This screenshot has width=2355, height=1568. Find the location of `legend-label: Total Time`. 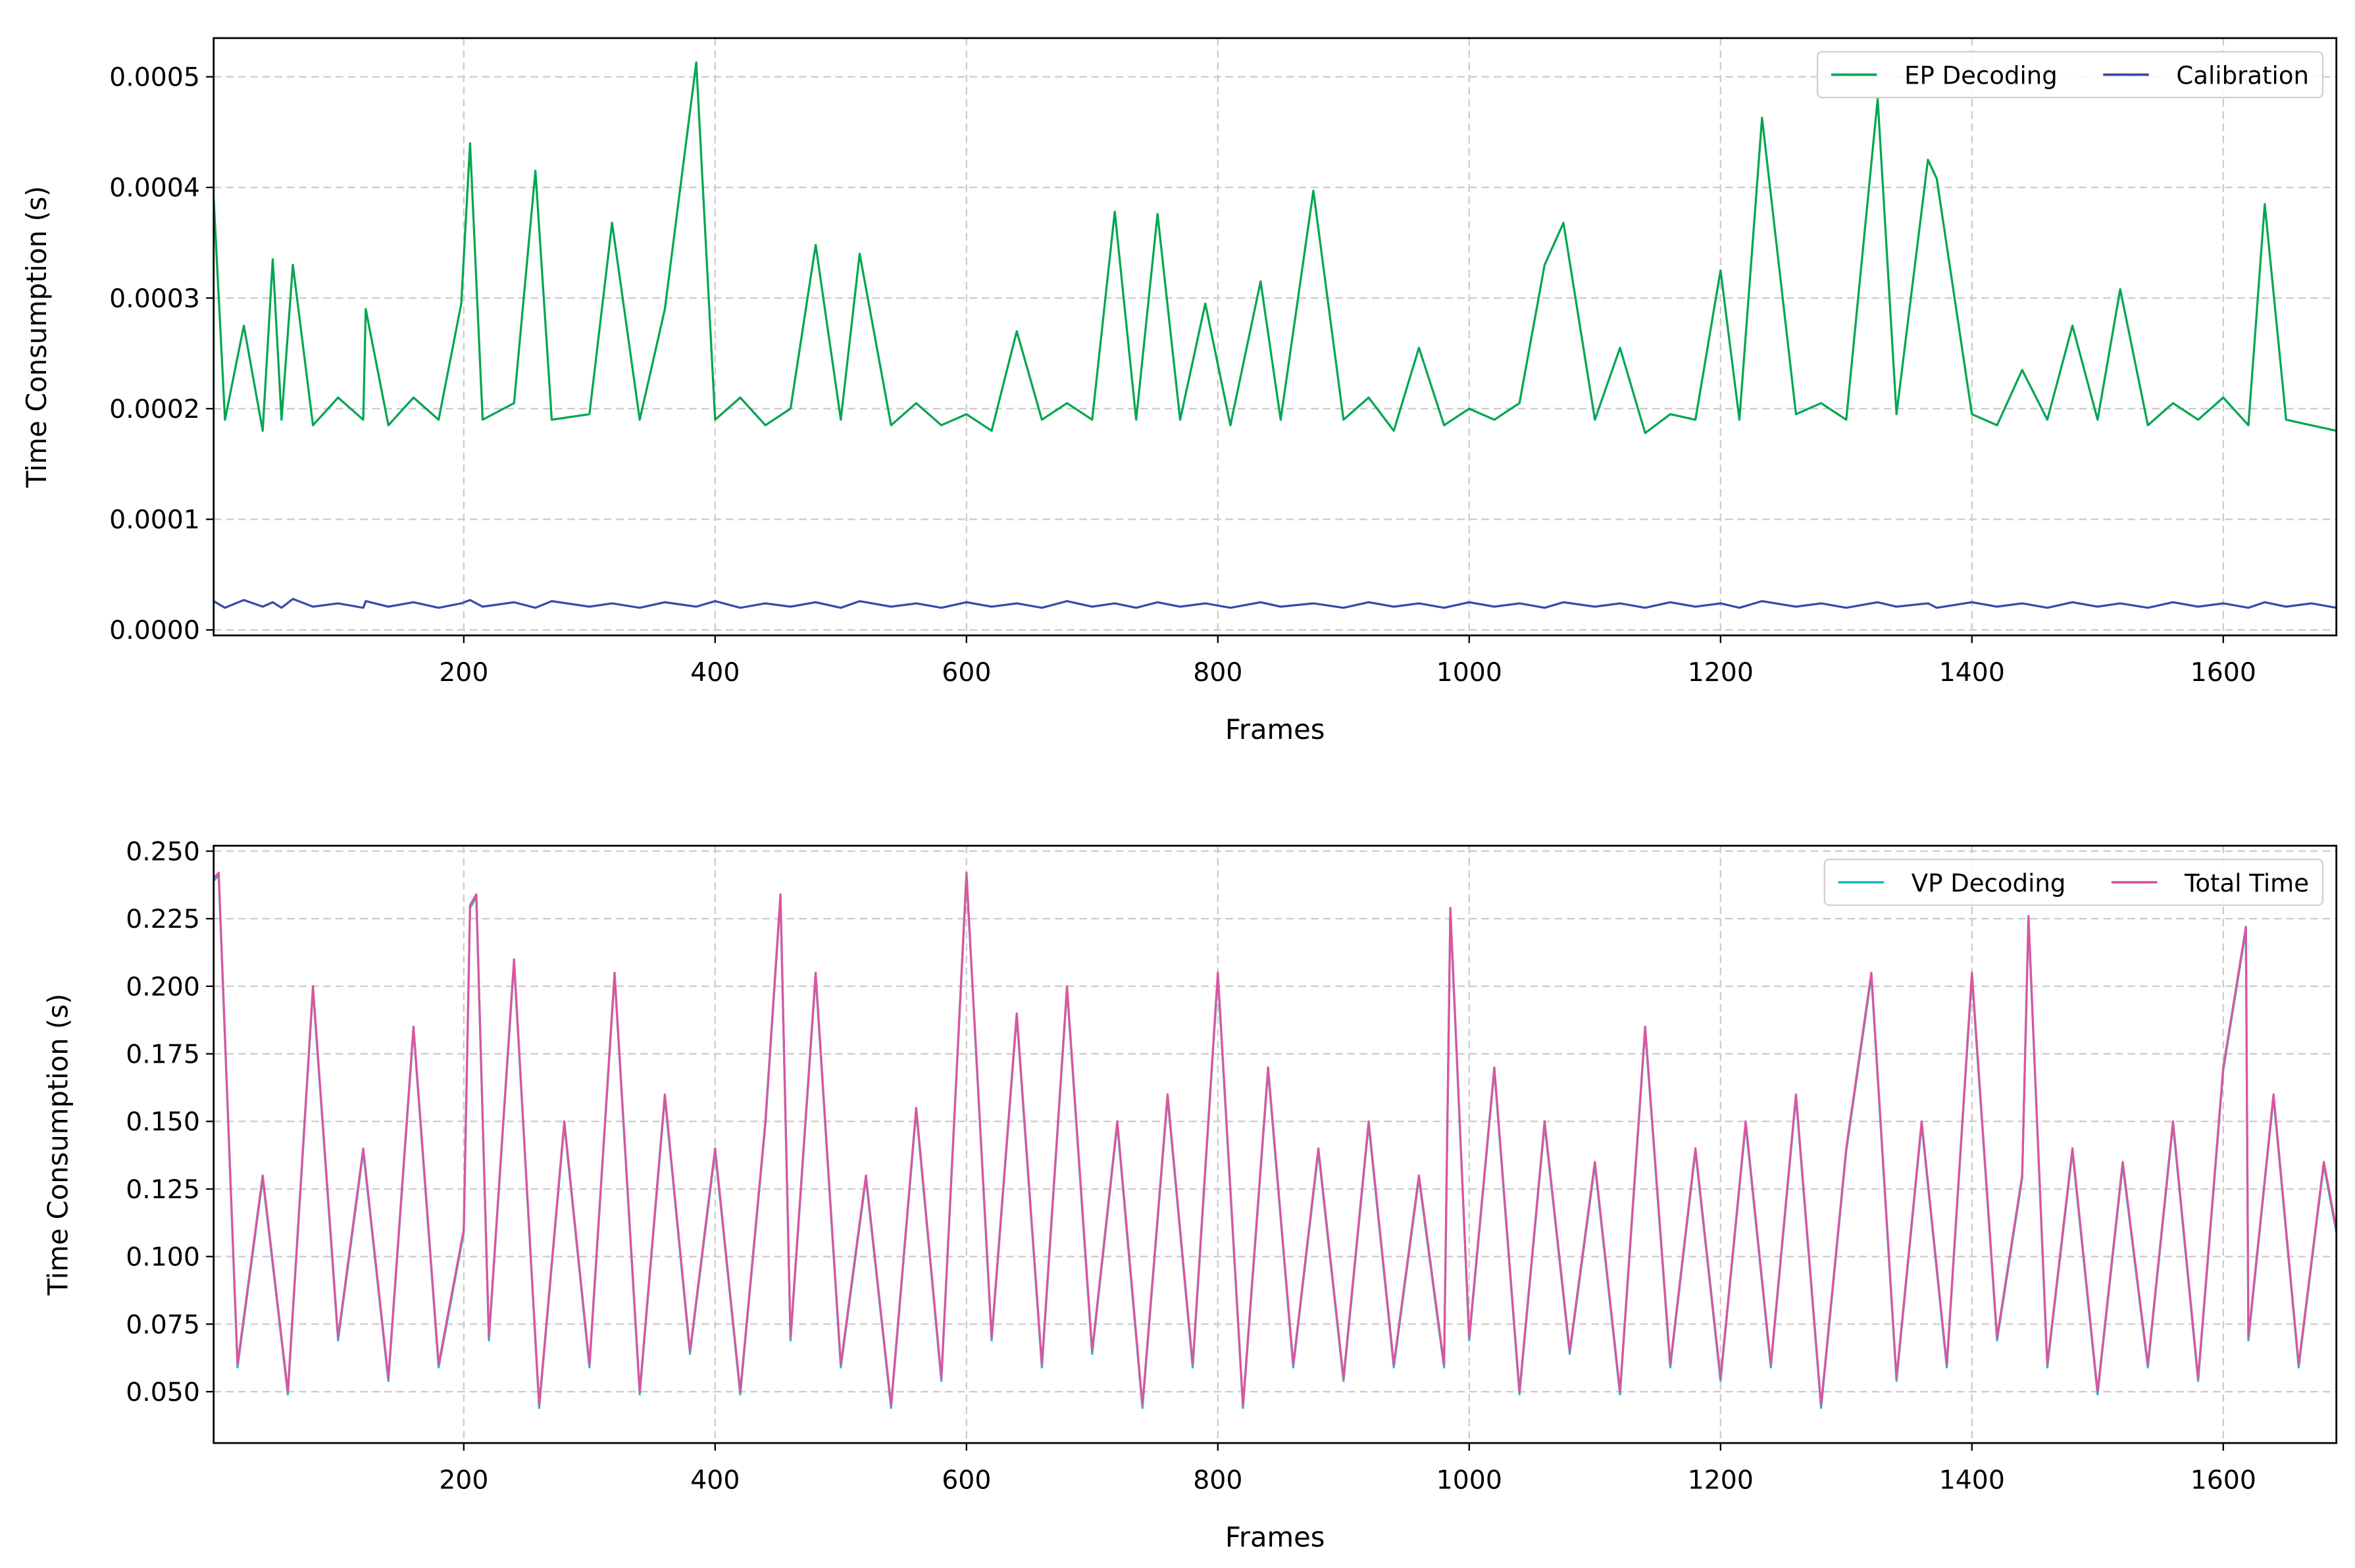

legend-label: Total Time is located at coordinates (2246, 883).